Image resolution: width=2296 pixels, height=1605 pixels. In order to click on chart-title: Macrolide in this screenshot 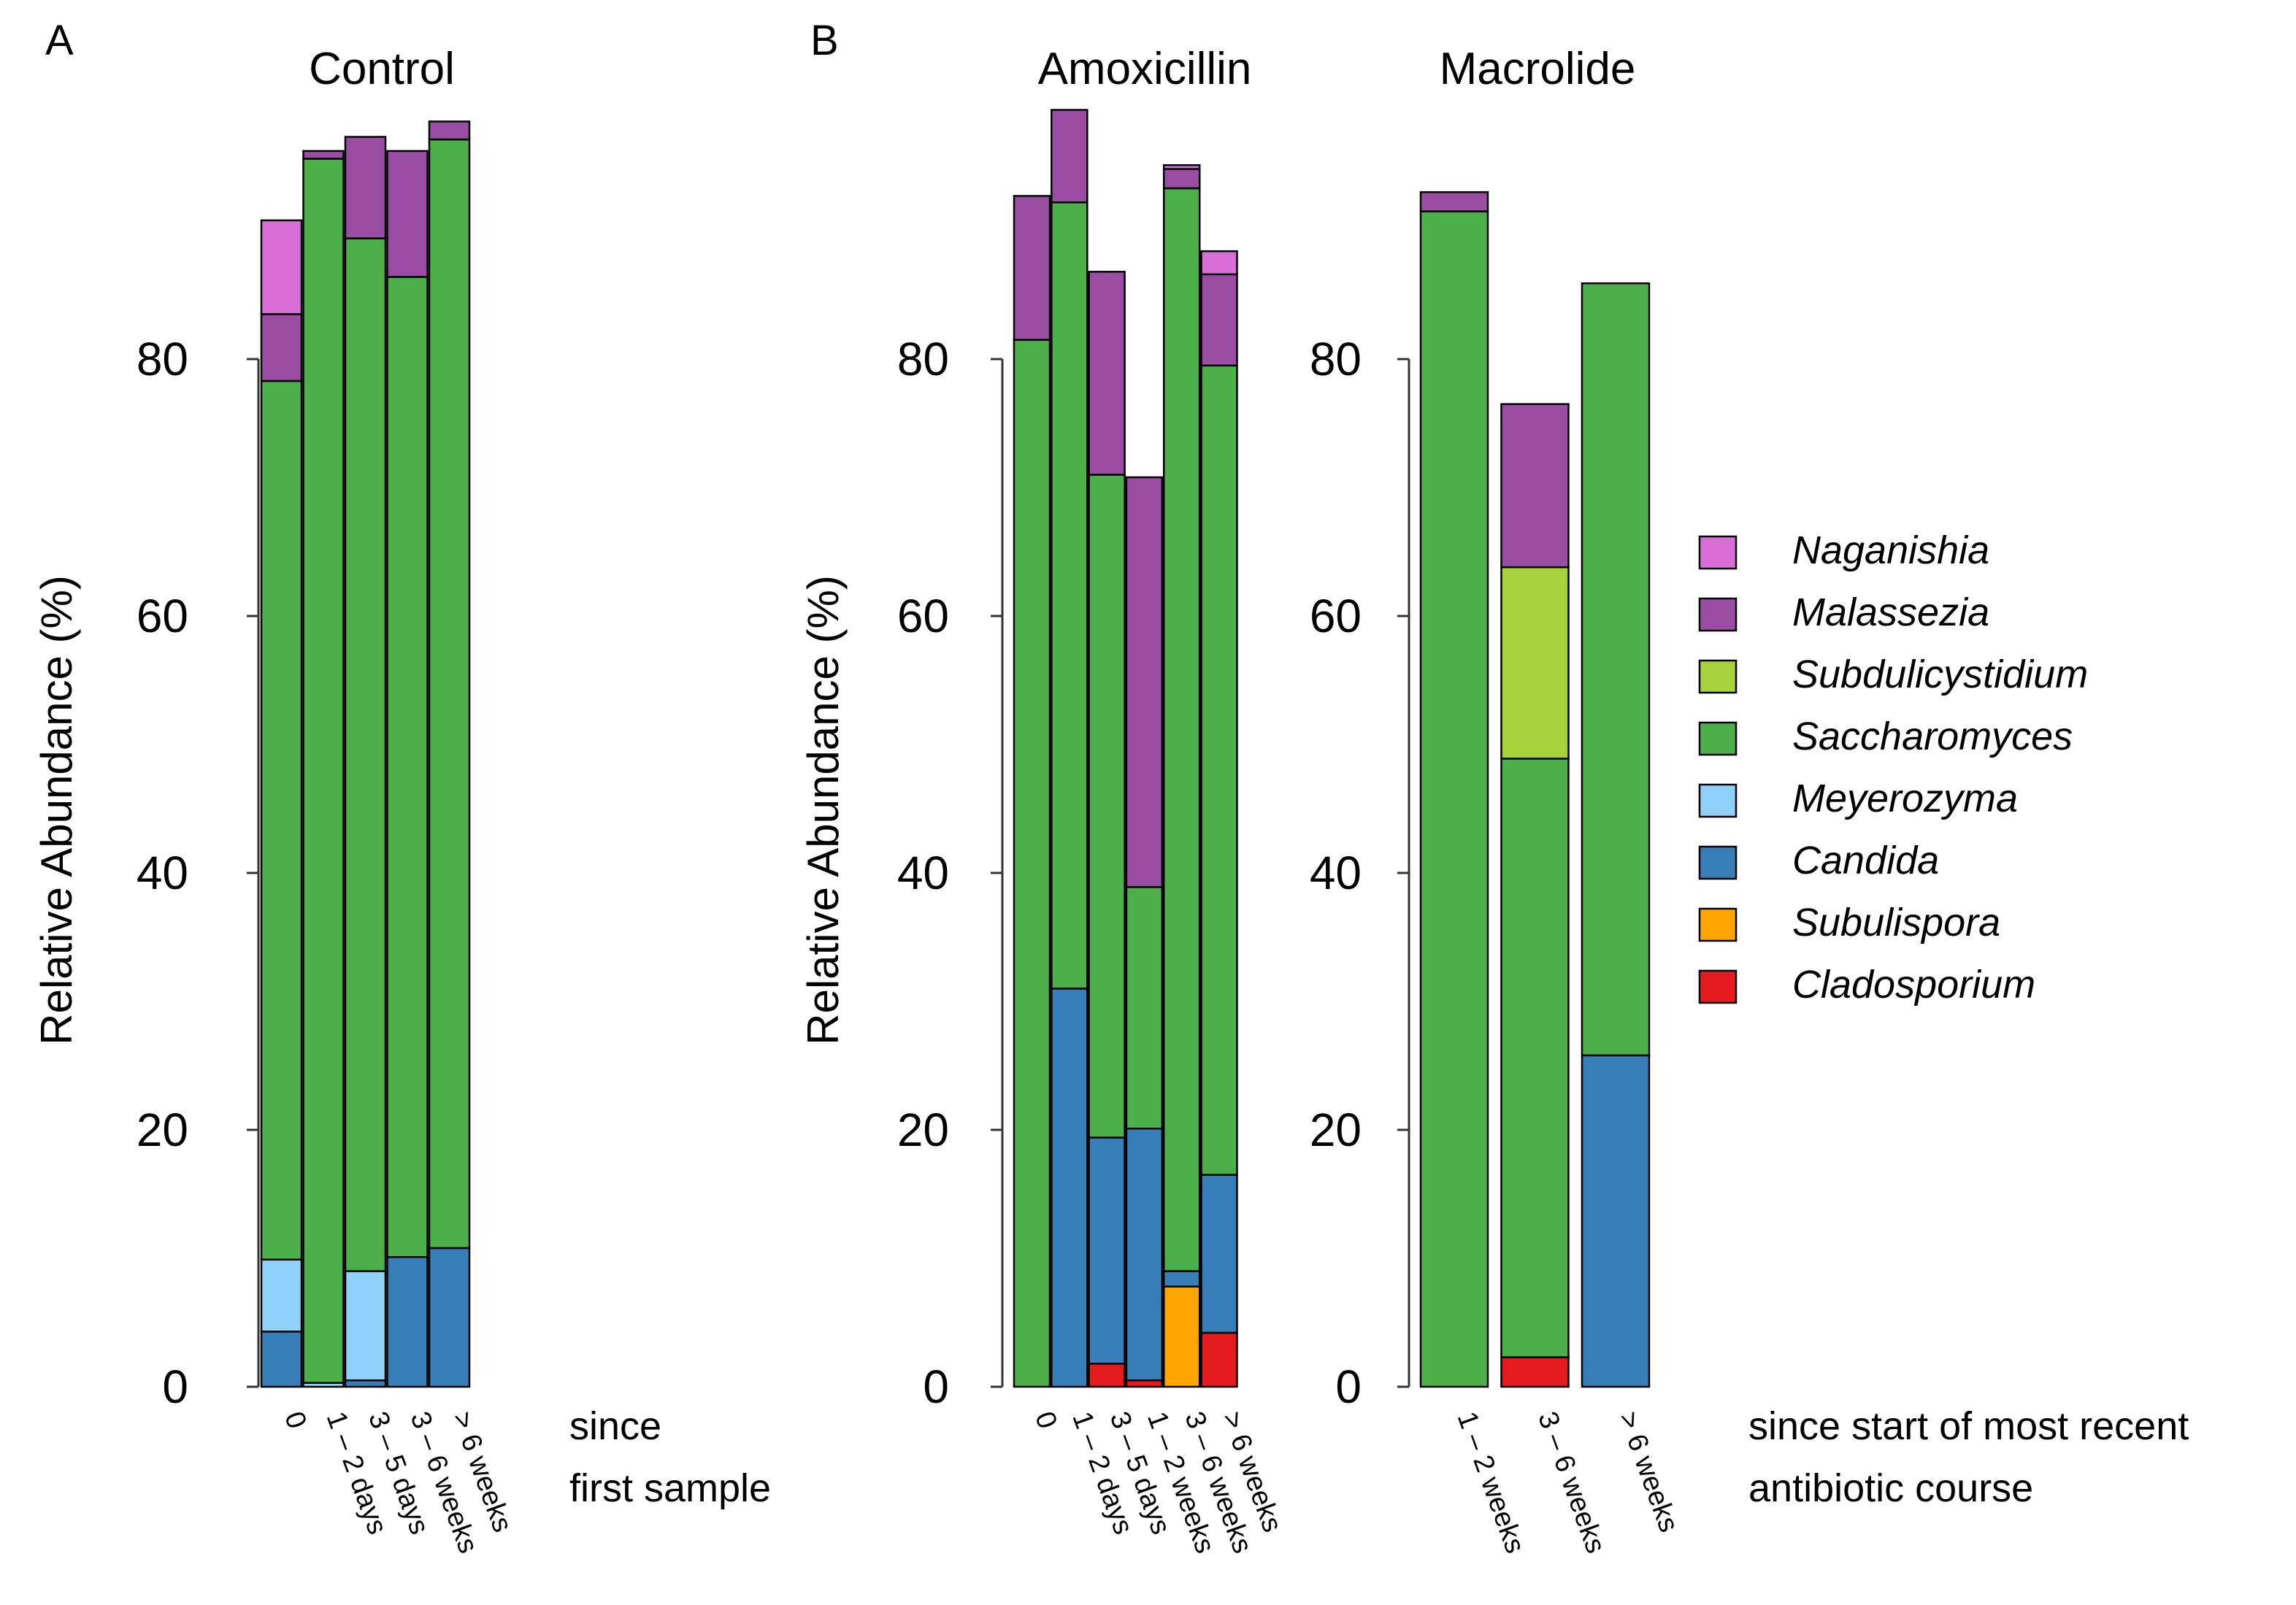, I will do `click(1538, 69)`.